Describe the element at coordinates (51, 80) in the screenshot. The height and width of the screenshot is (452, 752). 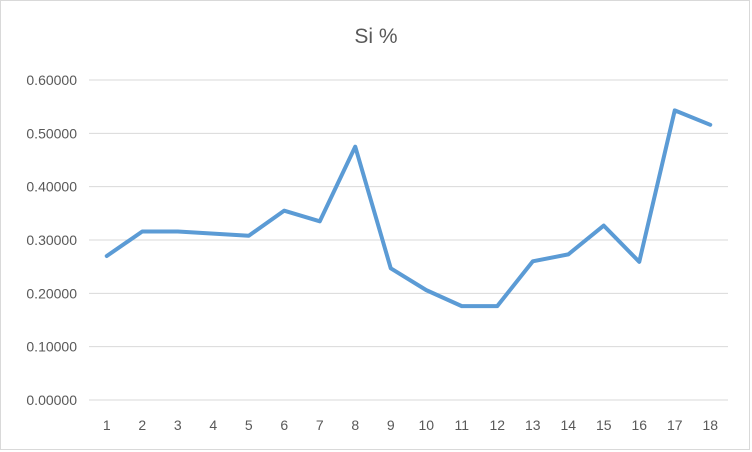
I see `y-tick-label: 0.60000` at that location.